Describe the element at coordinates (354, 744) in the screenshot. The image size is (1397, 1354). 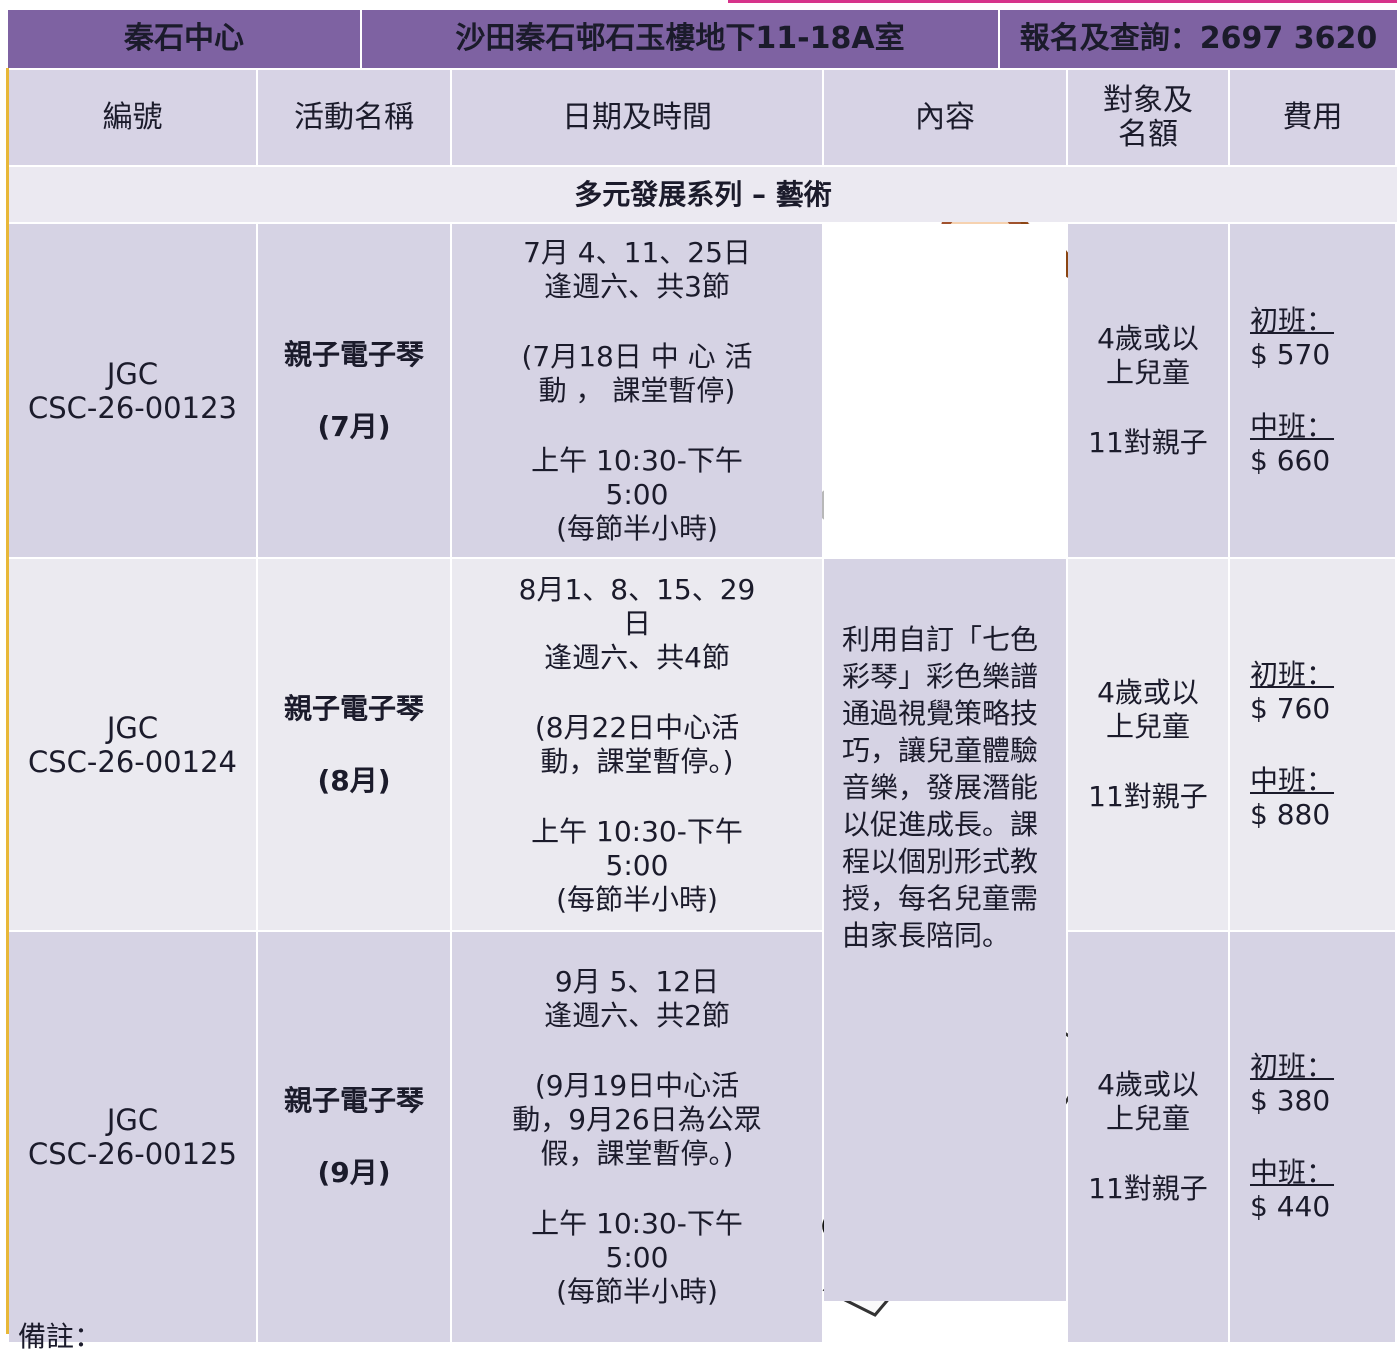
I see `name-cell: 親子電子琴 (8月)` at that location.